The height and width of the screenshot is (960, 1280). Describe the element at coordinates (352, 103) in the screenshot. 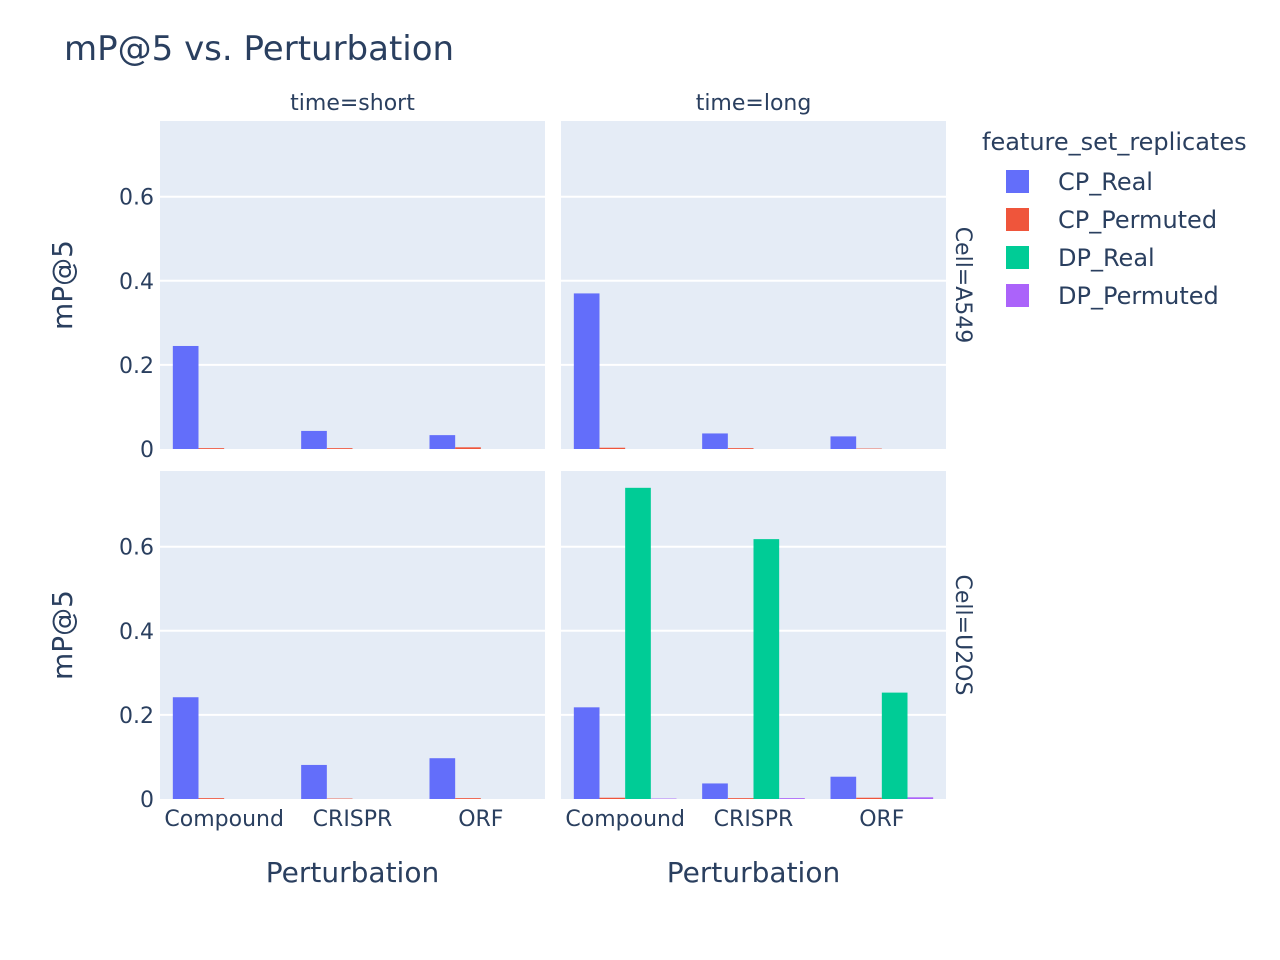

I see `column-facet-label: time=short` at that location.